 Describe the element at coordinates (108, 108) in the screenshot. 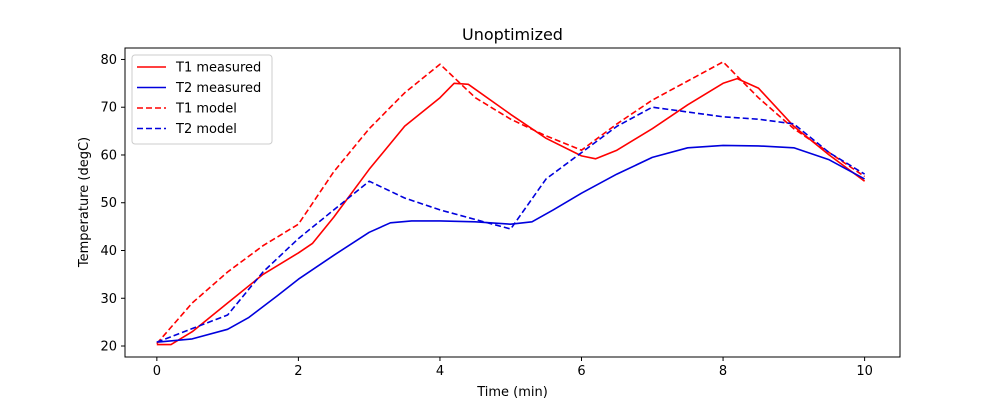

I see `y-tick-label: 70` at that location.